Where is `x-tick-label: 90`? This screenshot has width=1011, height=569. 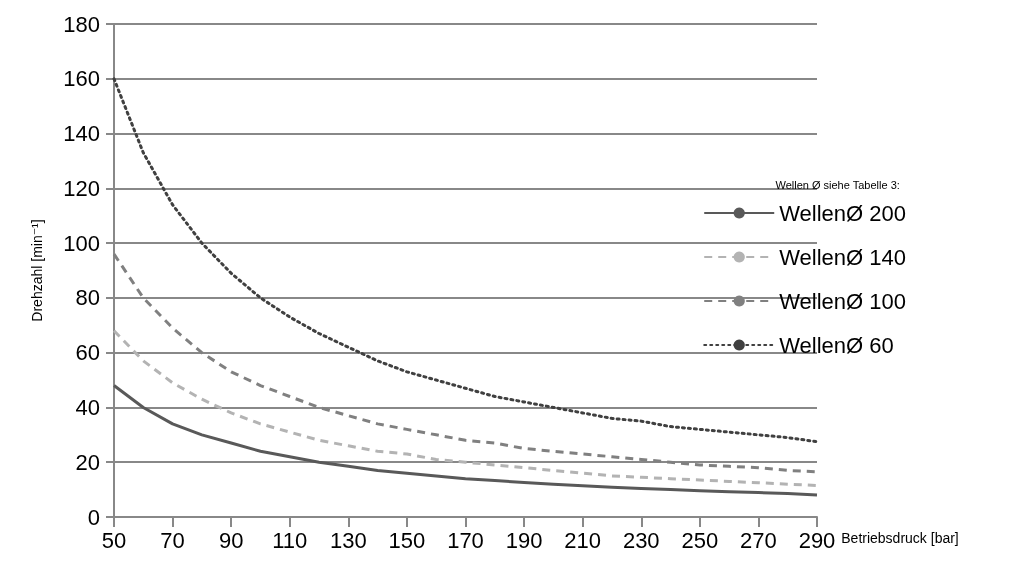 x-tick-label: 90 is located at coordinates (231, 540).